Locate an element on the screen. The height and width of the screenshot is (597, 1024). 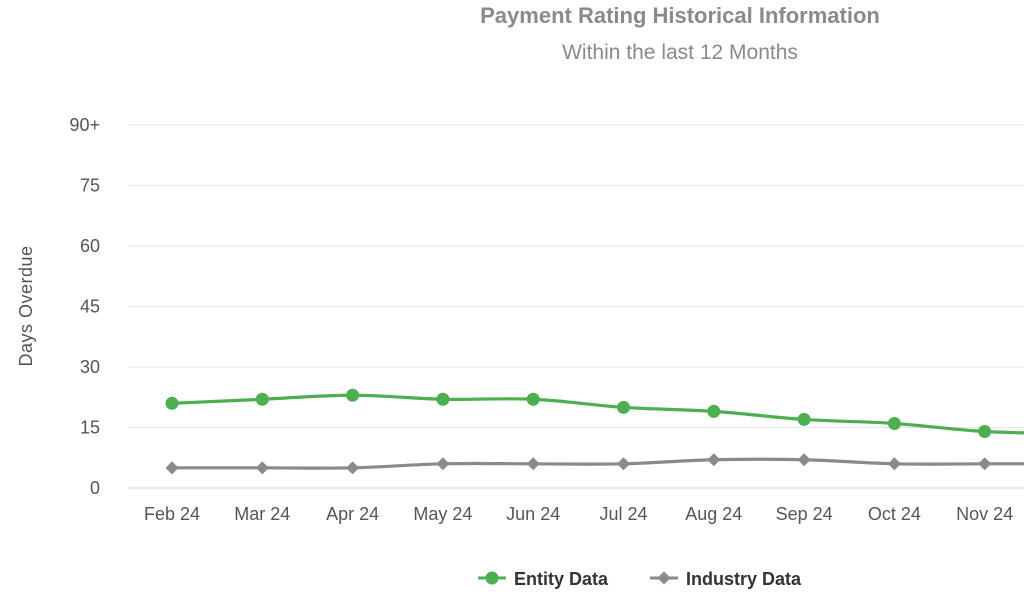
legend-label: Entity Data is located at coordinates (561, 579).